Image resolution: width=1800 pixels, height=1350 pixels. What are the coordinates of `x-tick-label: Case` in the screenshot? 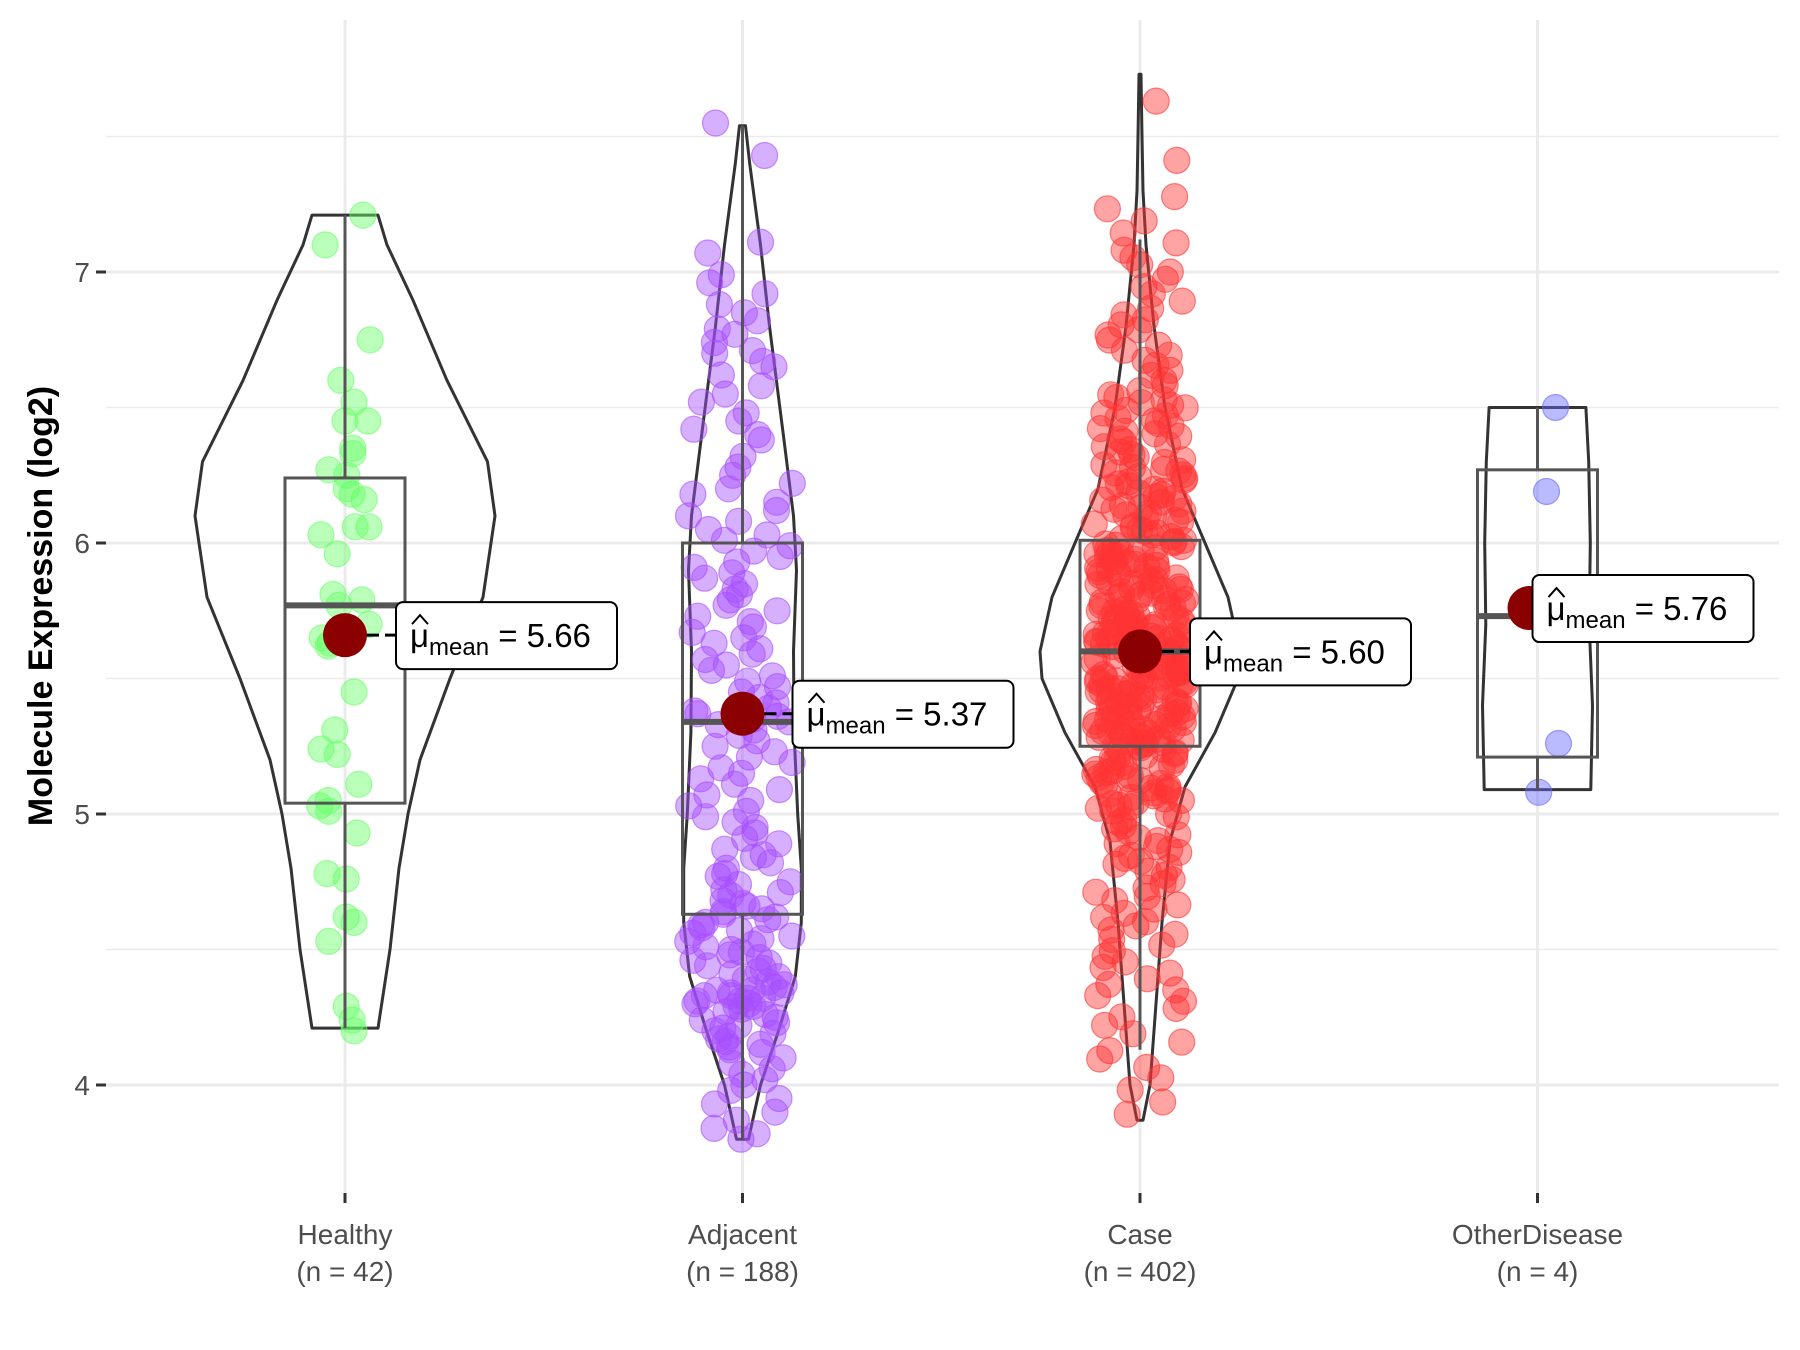 It's located at (1139, 1234).